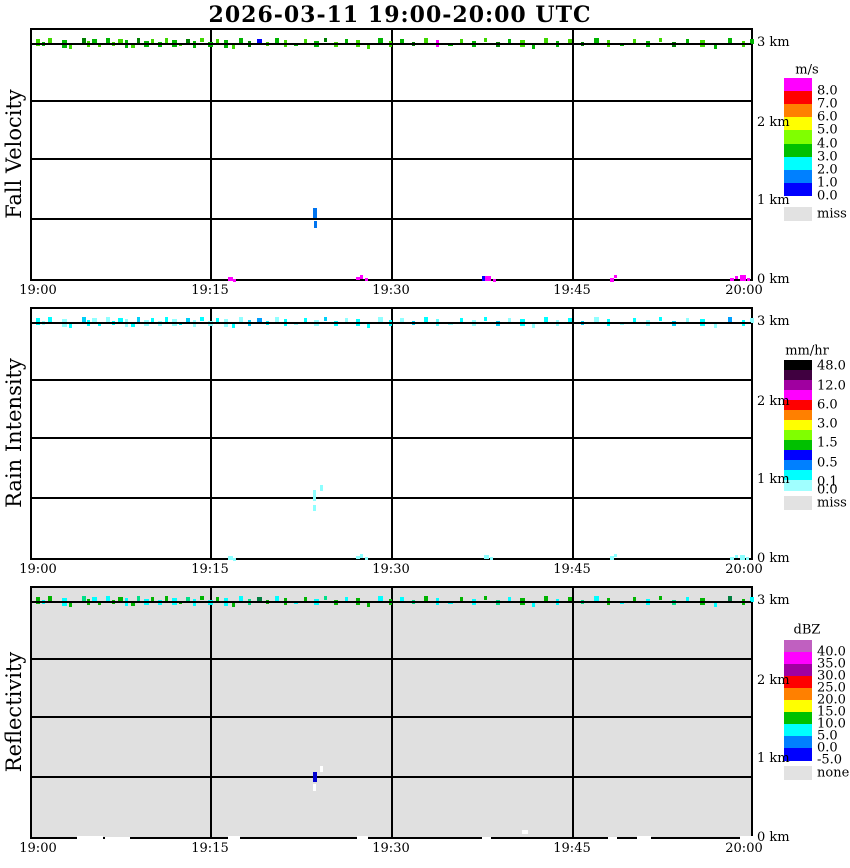 This screenshot has width=850, height=868. Describe the element at coordinates (827, 196) in the screenshot. I see `colorbar-tick-label: 0.0` at that location.